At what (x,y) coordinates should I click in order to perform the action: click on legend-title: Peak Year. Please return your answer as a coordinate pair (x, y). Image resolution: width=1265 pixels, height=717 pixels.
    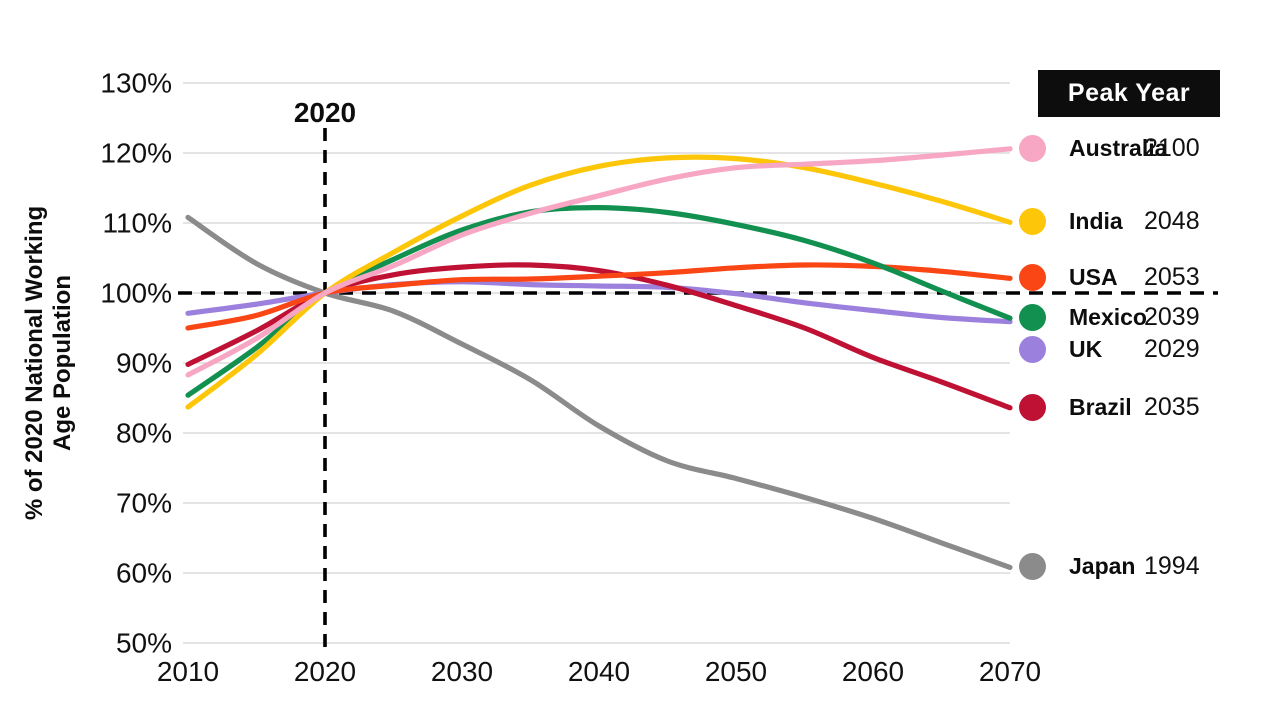
    Looking at the image, I should click on (1129, 93).